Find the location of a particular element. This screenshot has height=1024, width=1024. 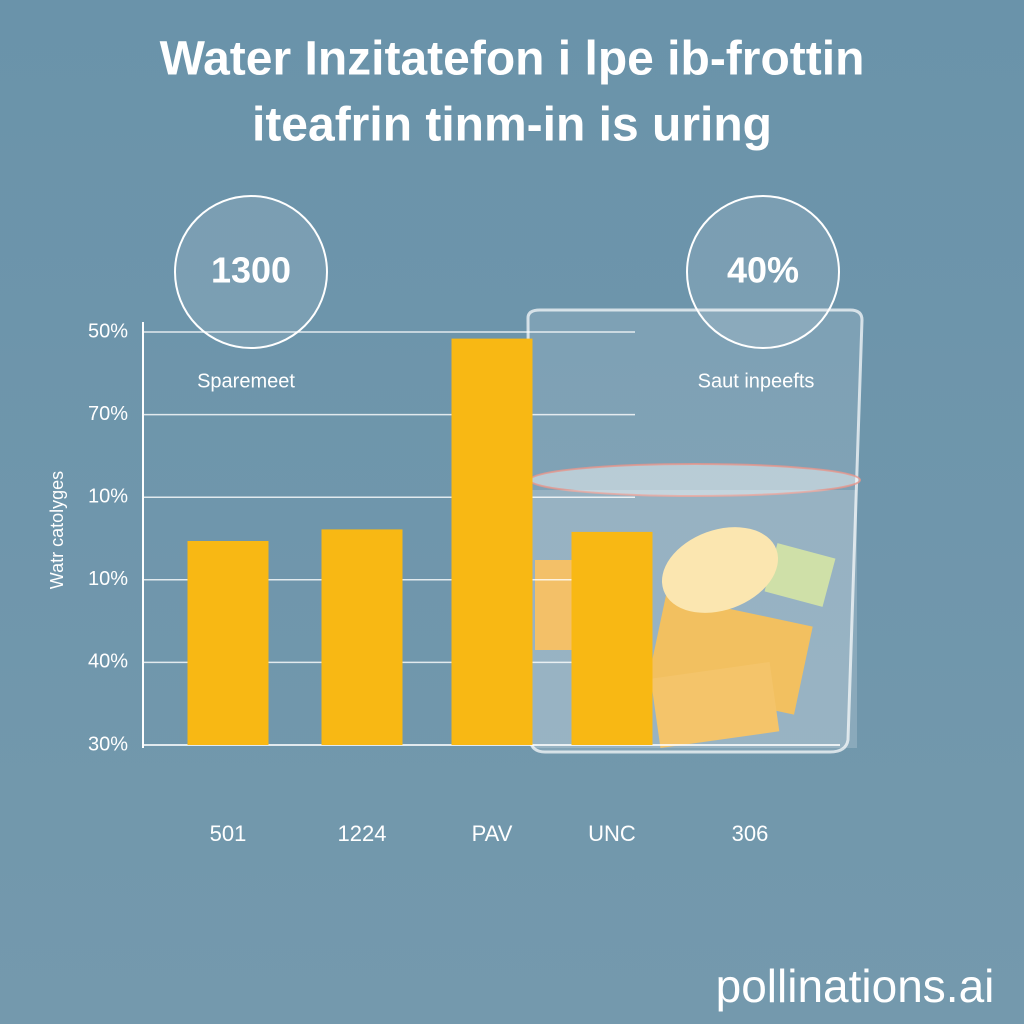

watermark: pollinations.ai is located at coordinates (855, 986).